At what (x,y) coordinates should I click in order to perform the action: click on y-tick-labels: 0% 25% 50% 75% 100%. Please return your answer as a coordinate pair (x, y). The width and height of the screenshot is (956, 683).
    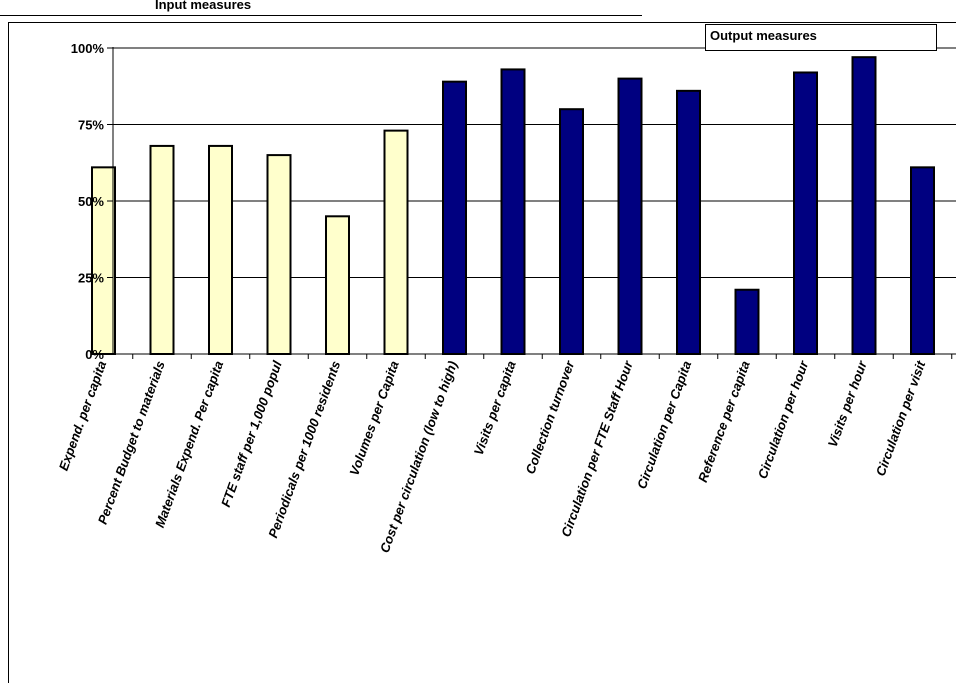
    Looking at the image, I should click on (88, 201).